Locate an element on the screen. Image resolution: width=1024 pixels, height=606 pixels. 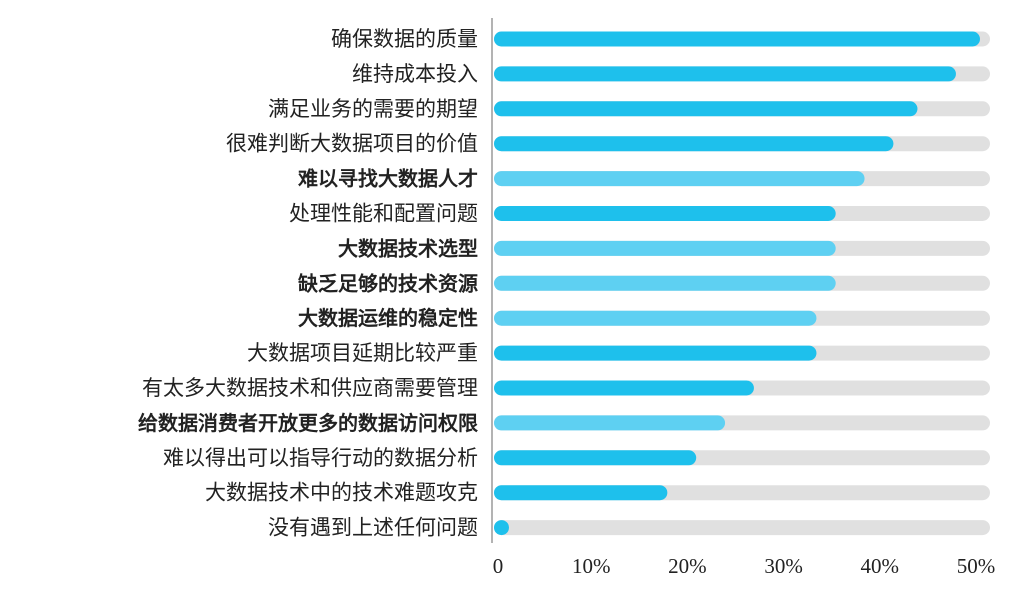
category-label: 维持成本投入 is located at coordinates (415, 74).